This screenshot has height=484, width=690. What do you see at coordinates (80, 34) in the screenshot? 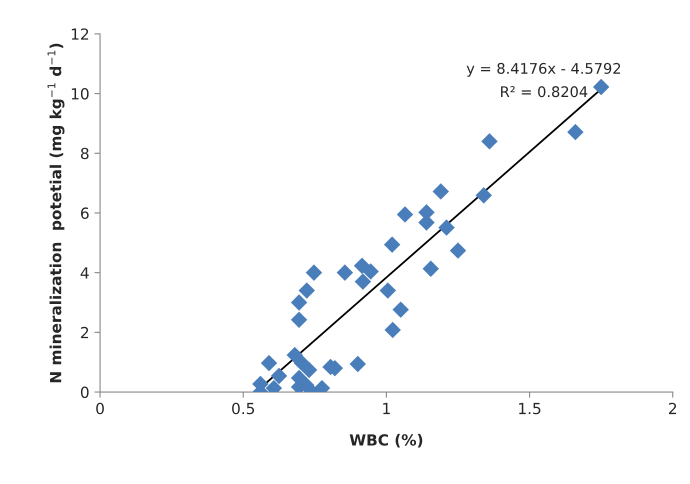
I see `y-tick-label: 12` at bounding box center [80, 34].